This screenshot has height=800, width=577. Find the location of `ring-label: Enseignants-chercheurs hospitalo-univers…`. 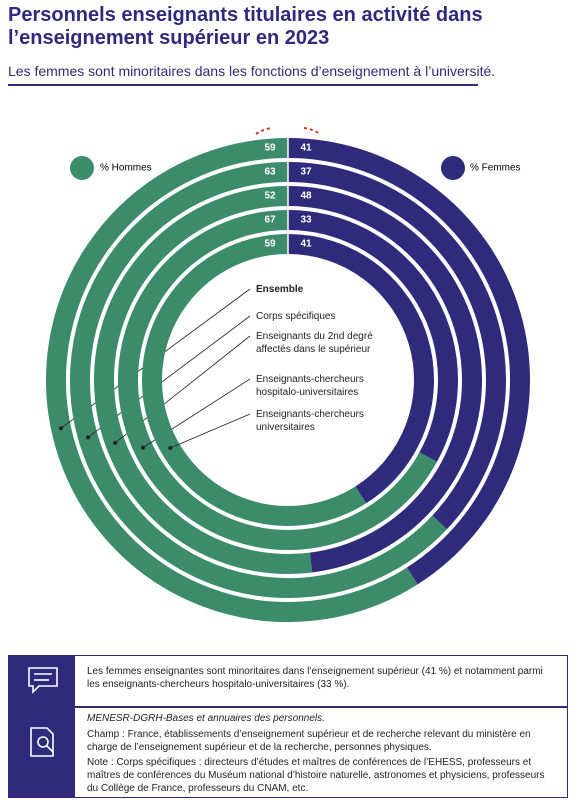

ring-label: Enseignants-chercheurs hospitalo-univers… is located at coordinates (310, 386).